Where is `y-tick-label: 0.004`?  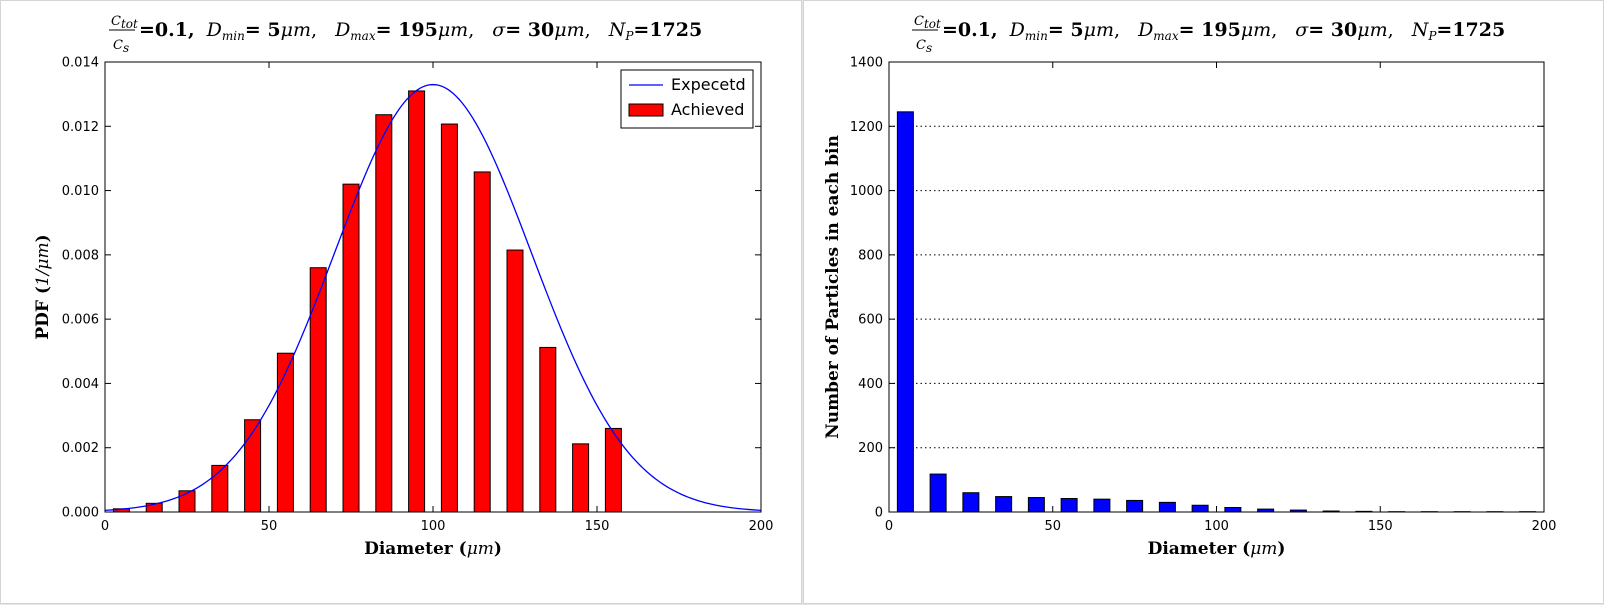 y-tick-label: 0.004 is located at coordinates (80, 384).